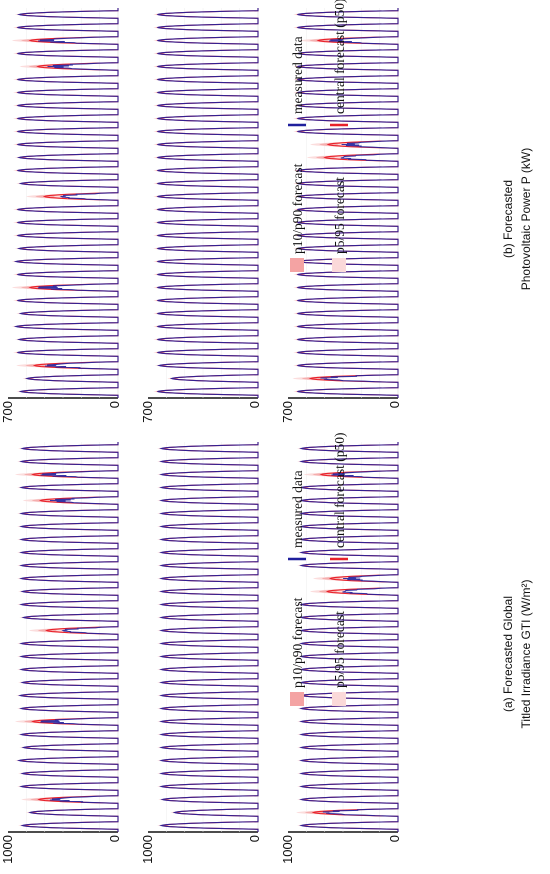 The height and width of the screenshot is (874, 550). I want to click on panel-b-row-1-tick-max: 700, so click(7, 412).